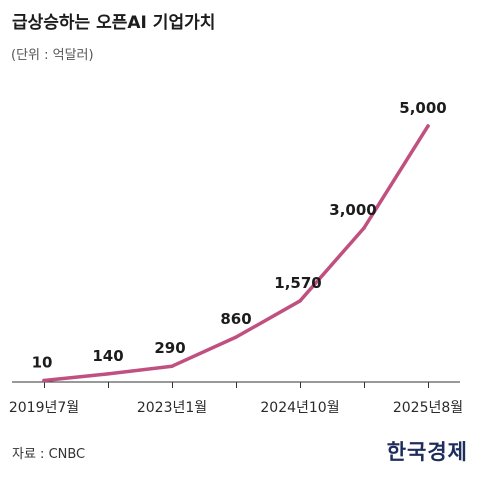 The width and height of the screenshot is (480, 480). Describe the element at coordinates (299, 408) in the screenshot. I see `x-tick-label: 2024년10월` at that location.